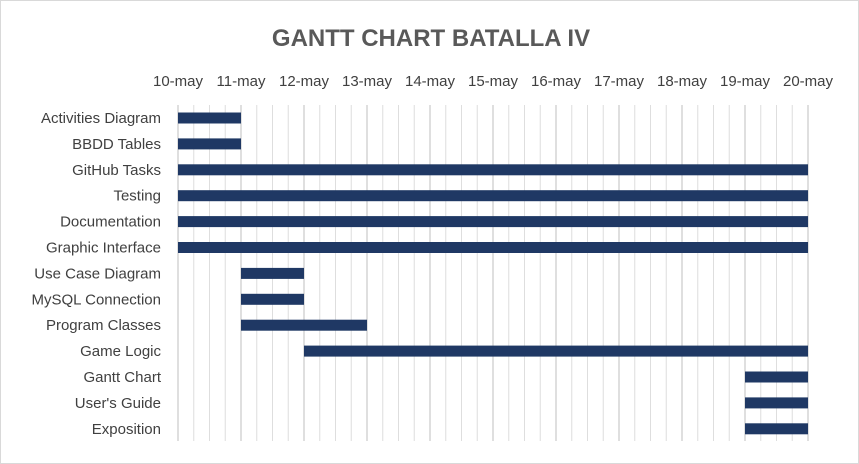  What do you see at coordinates (808, 81) in the screenshot?
I see `x-tick-label: 20-may` at bounding box center [808, 81].